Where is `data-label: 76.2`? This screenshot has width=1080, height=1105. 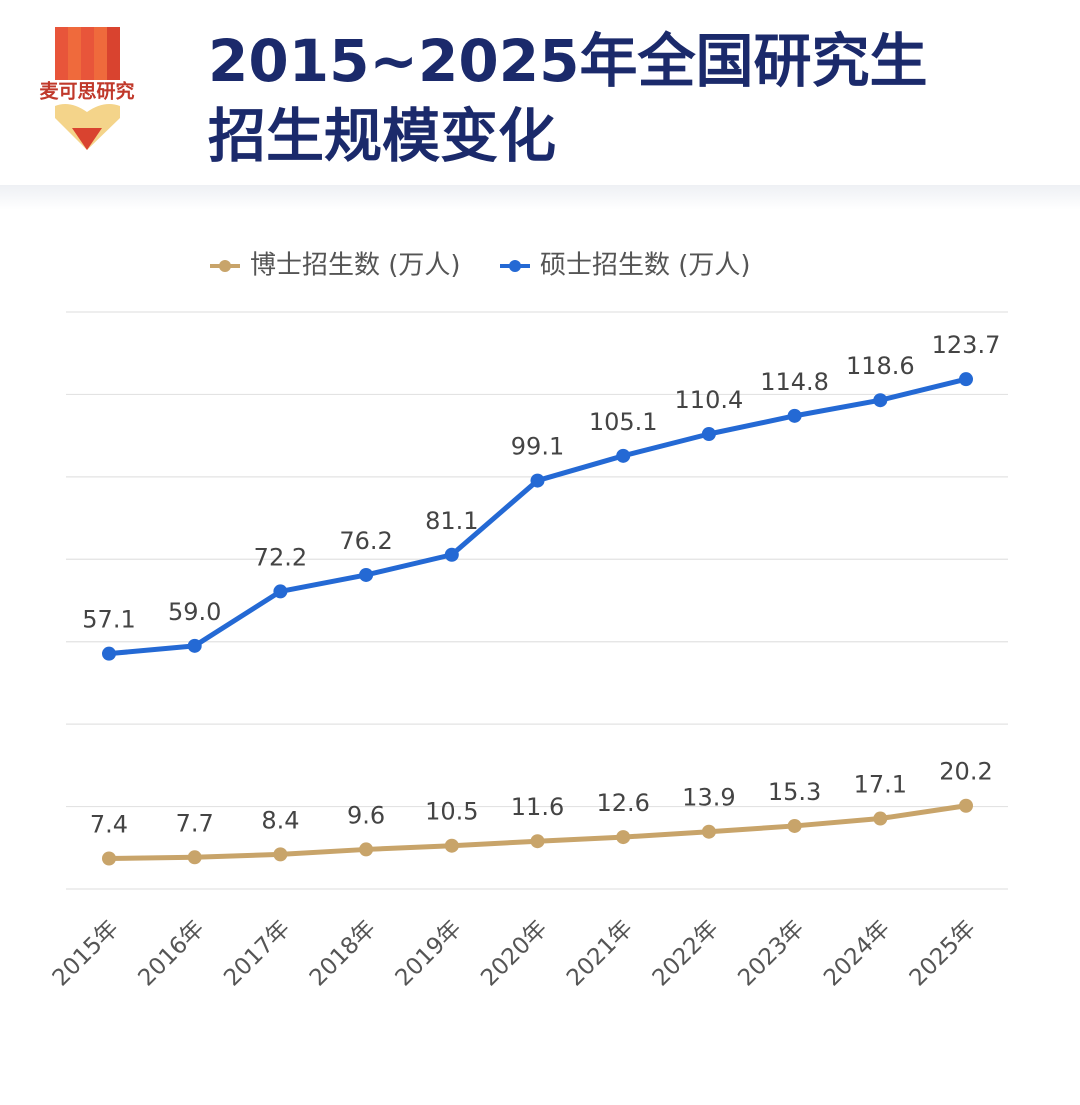 data-label: 76.2 is located at coordinates (365, 541).